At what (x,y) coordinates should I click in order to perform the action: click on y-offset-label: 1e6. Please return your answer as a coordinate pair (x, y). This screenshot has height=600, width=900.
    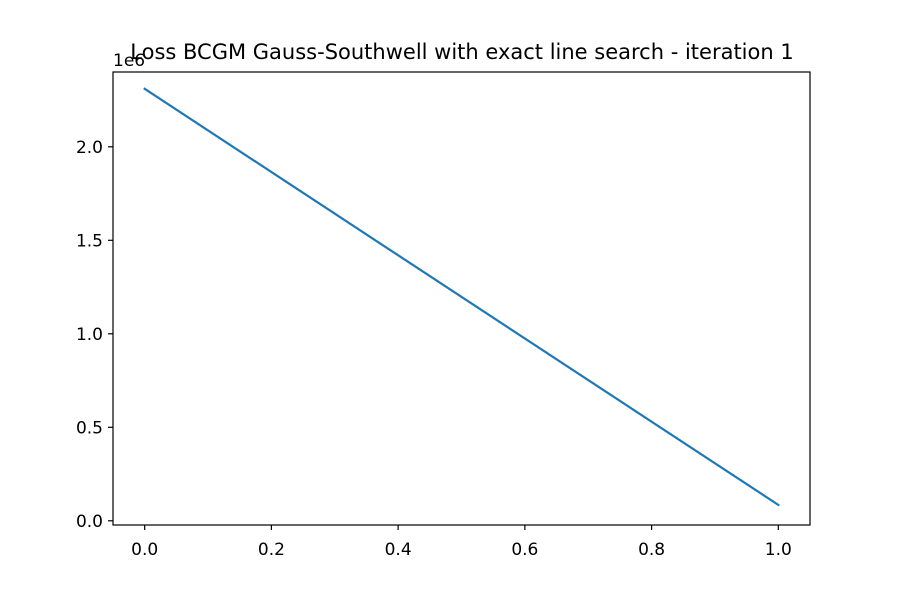
    Looking at the image, I should click on (129, 61).